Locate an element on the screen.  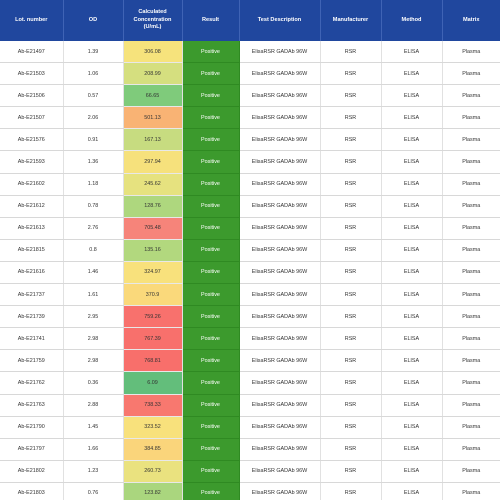
header-method: Method is located at coordinates (412, 20).